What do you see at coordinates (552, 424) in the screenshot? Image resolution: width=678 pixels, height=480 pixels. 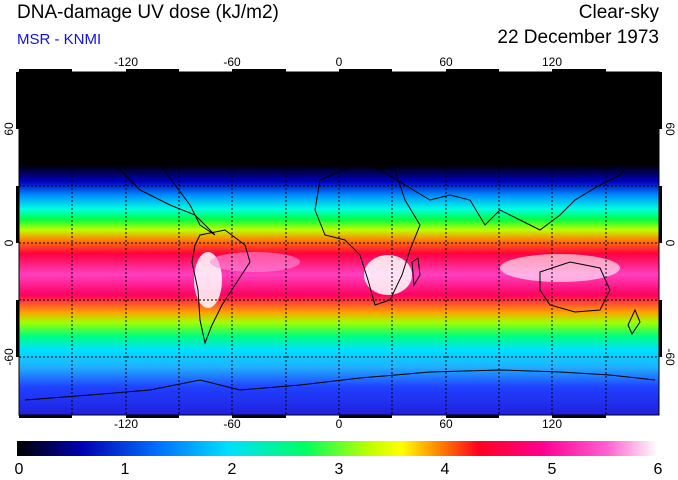 I see `lon-label-bottom-e120: 120` at bounding box center [552, 424].